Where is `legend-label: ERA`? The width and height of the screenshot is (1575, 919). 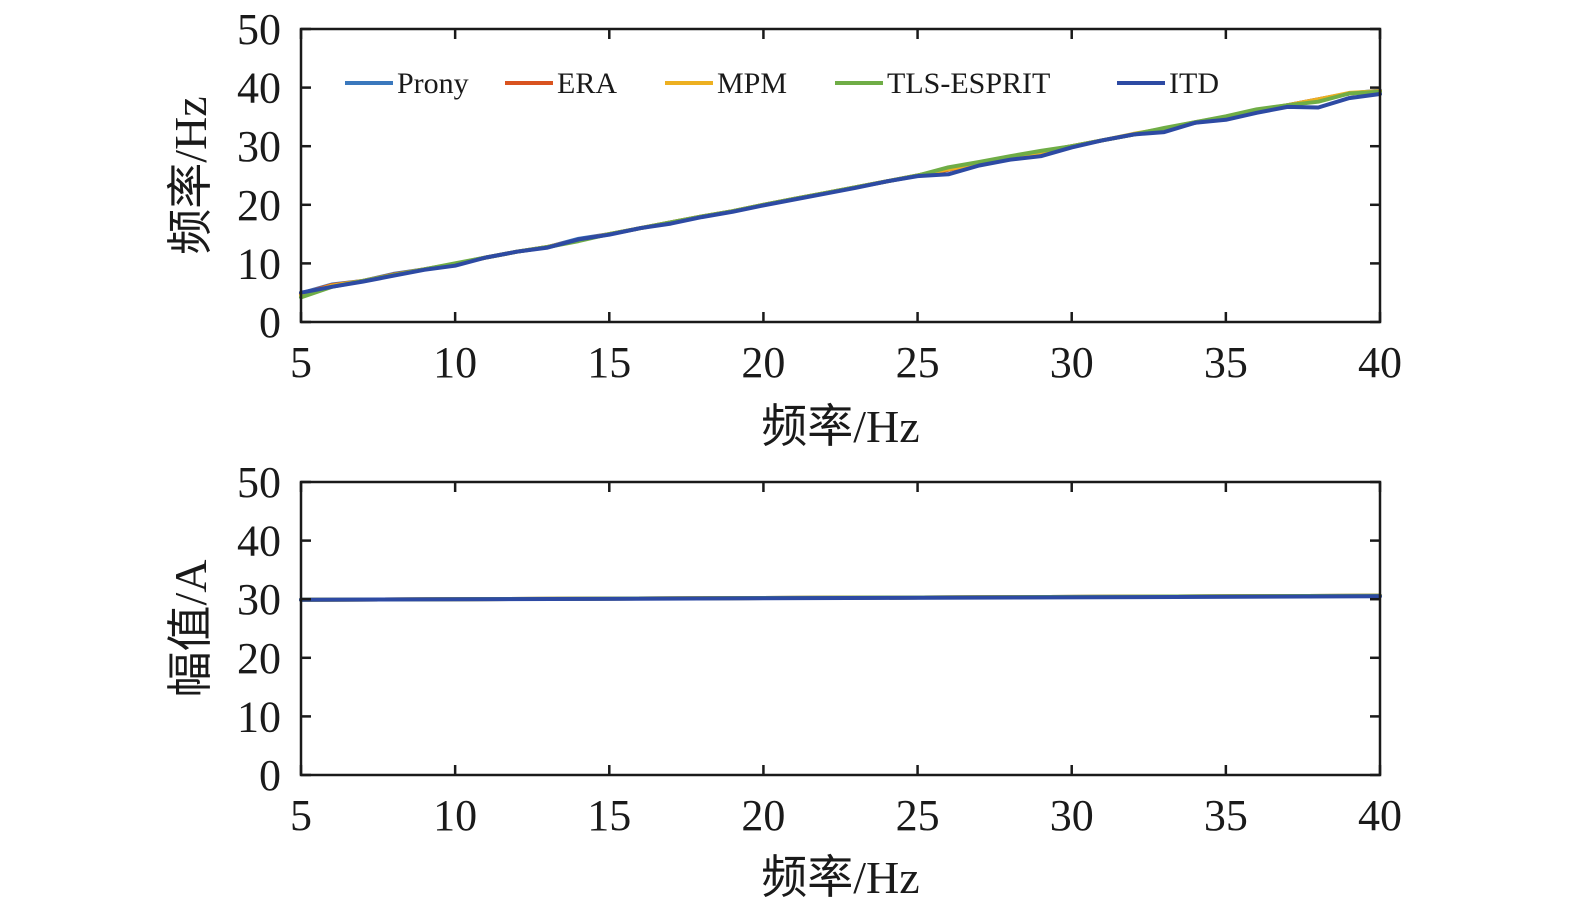 legend-label: ERA is located at coordinates (587, 83).